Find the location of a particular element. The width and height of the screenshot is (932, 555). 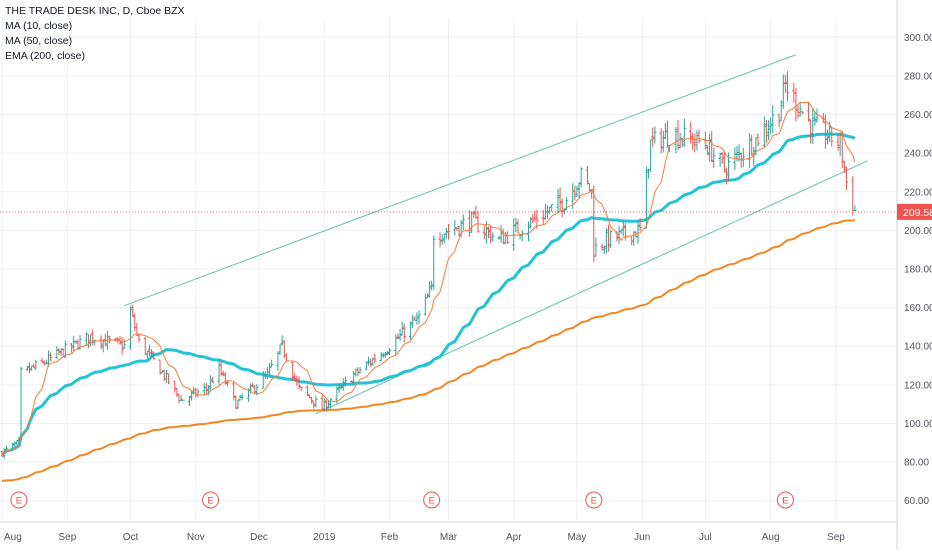

legend-ma10: MA (10, close) is located at coordinates (95, 26).